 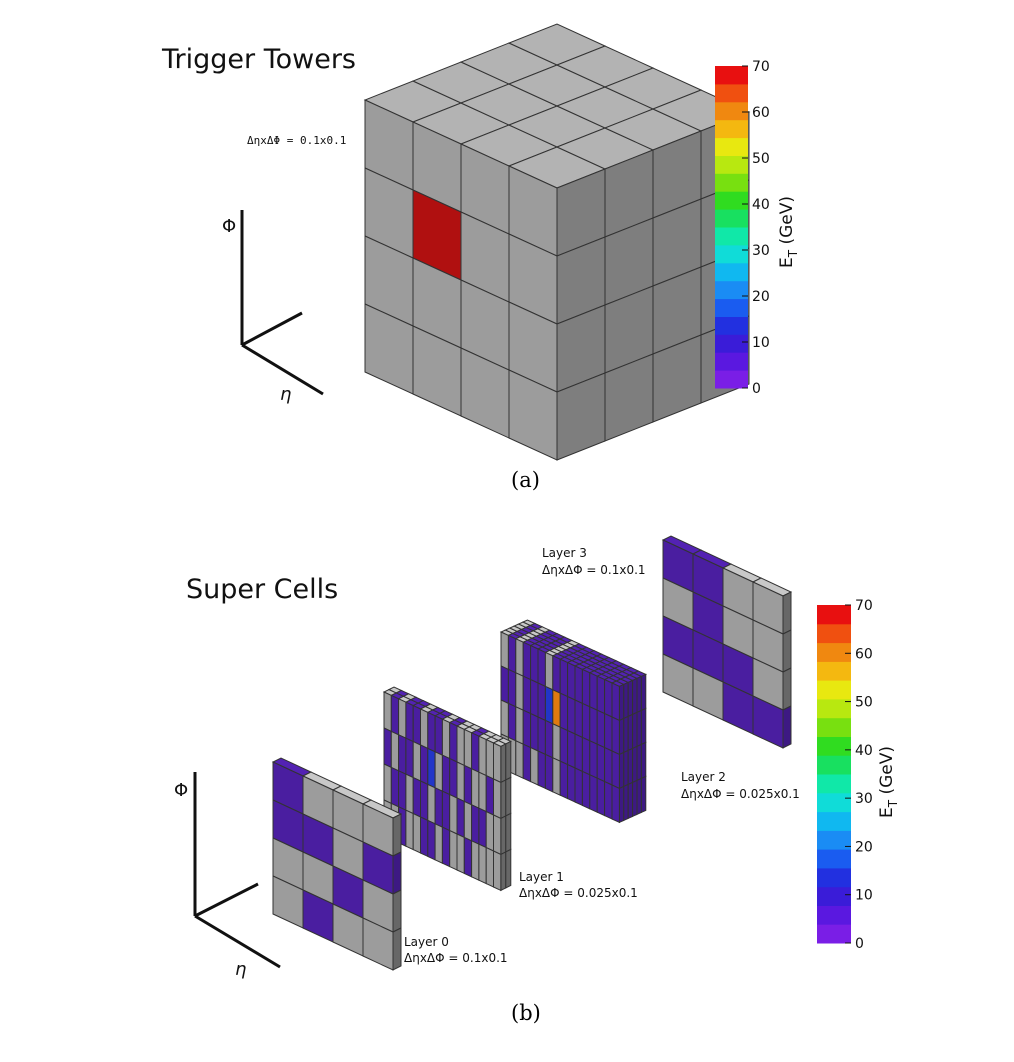 I want to click on colorbar-b-title-sub: T, so click(x=893, y=803).